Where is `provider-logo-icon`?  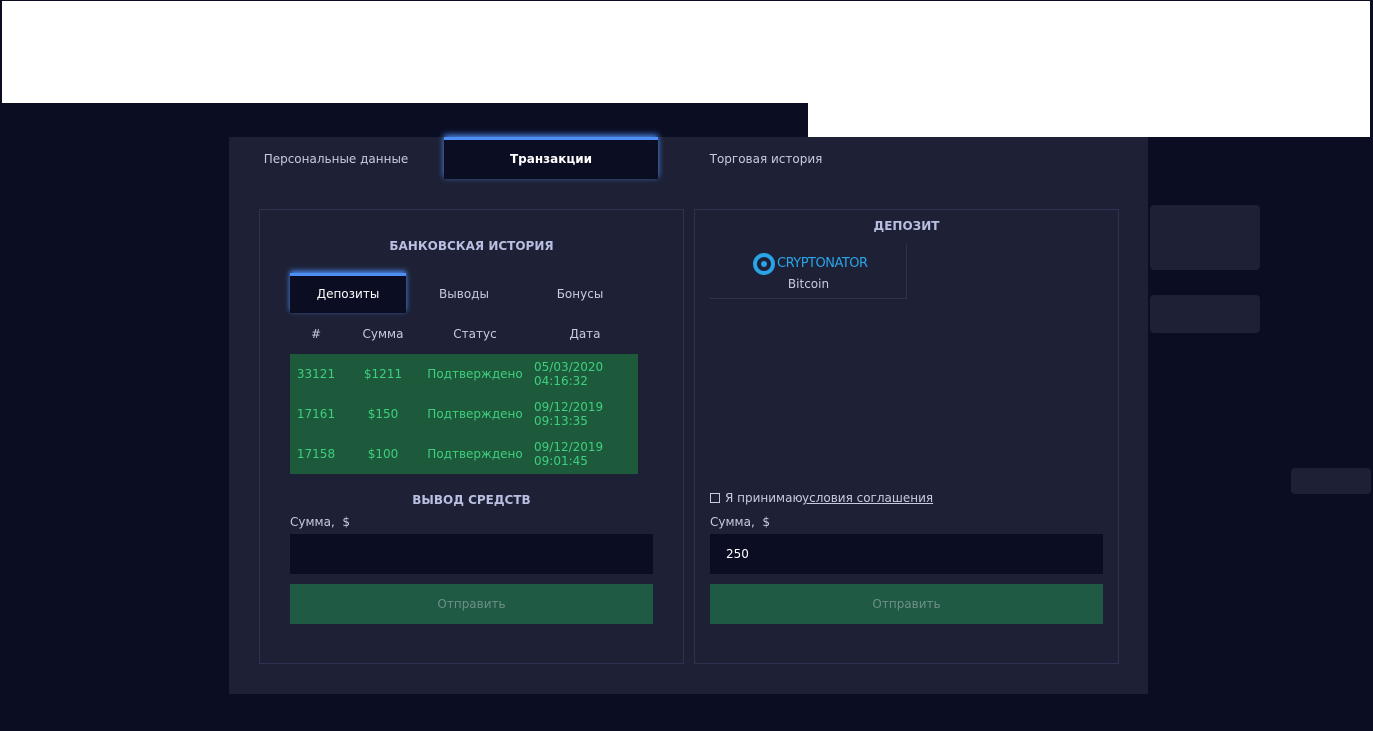 provider-logo-icon is located at coordinates (764, 264).